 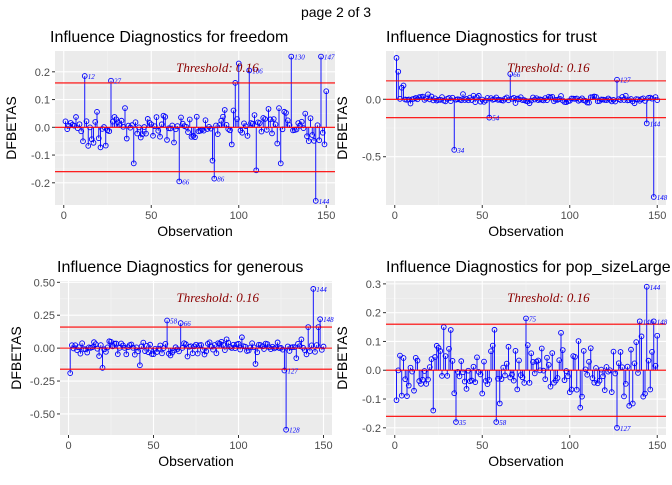 What do you see at coordinates (373, 342) in the screenshot?
I see `y-tick-label: 0.1` at bounding box center [373, 342].